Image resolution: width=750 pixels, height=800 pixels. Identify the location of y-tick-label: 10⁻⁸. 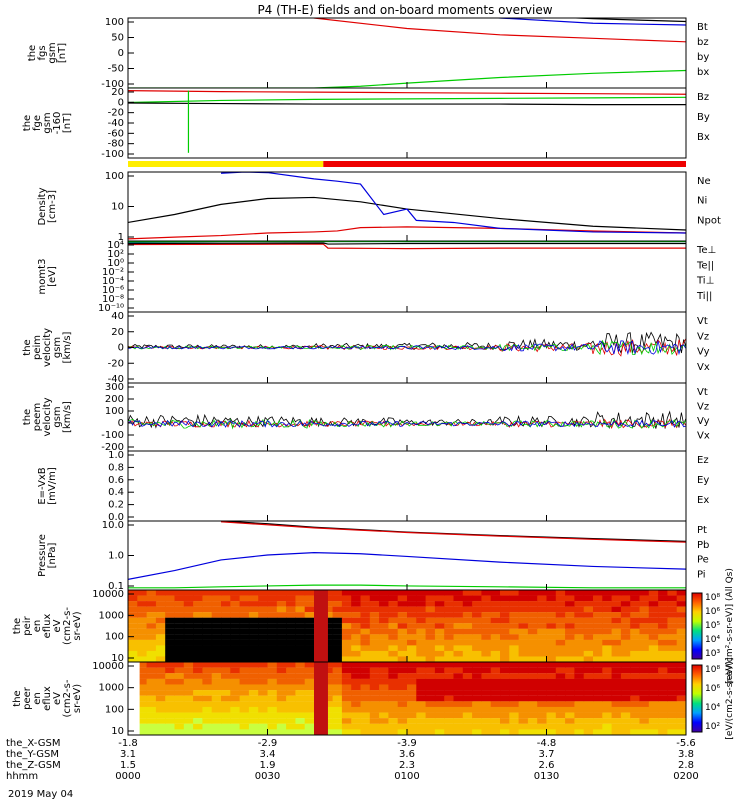
(113, 299).